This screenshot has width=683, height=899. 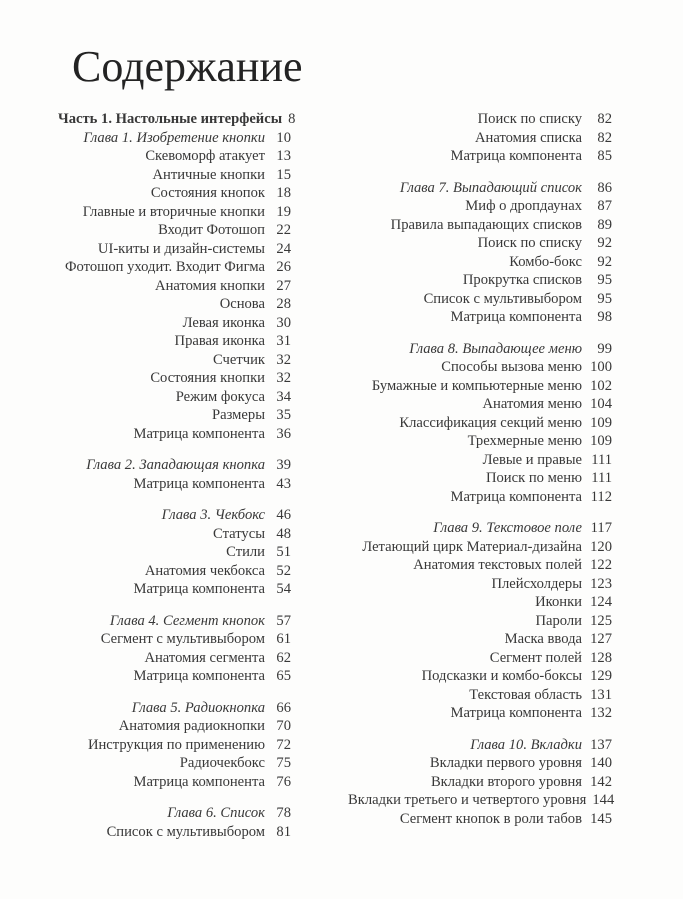 I want to click on toc-entry-page: 111, so click(x=601, y=478).